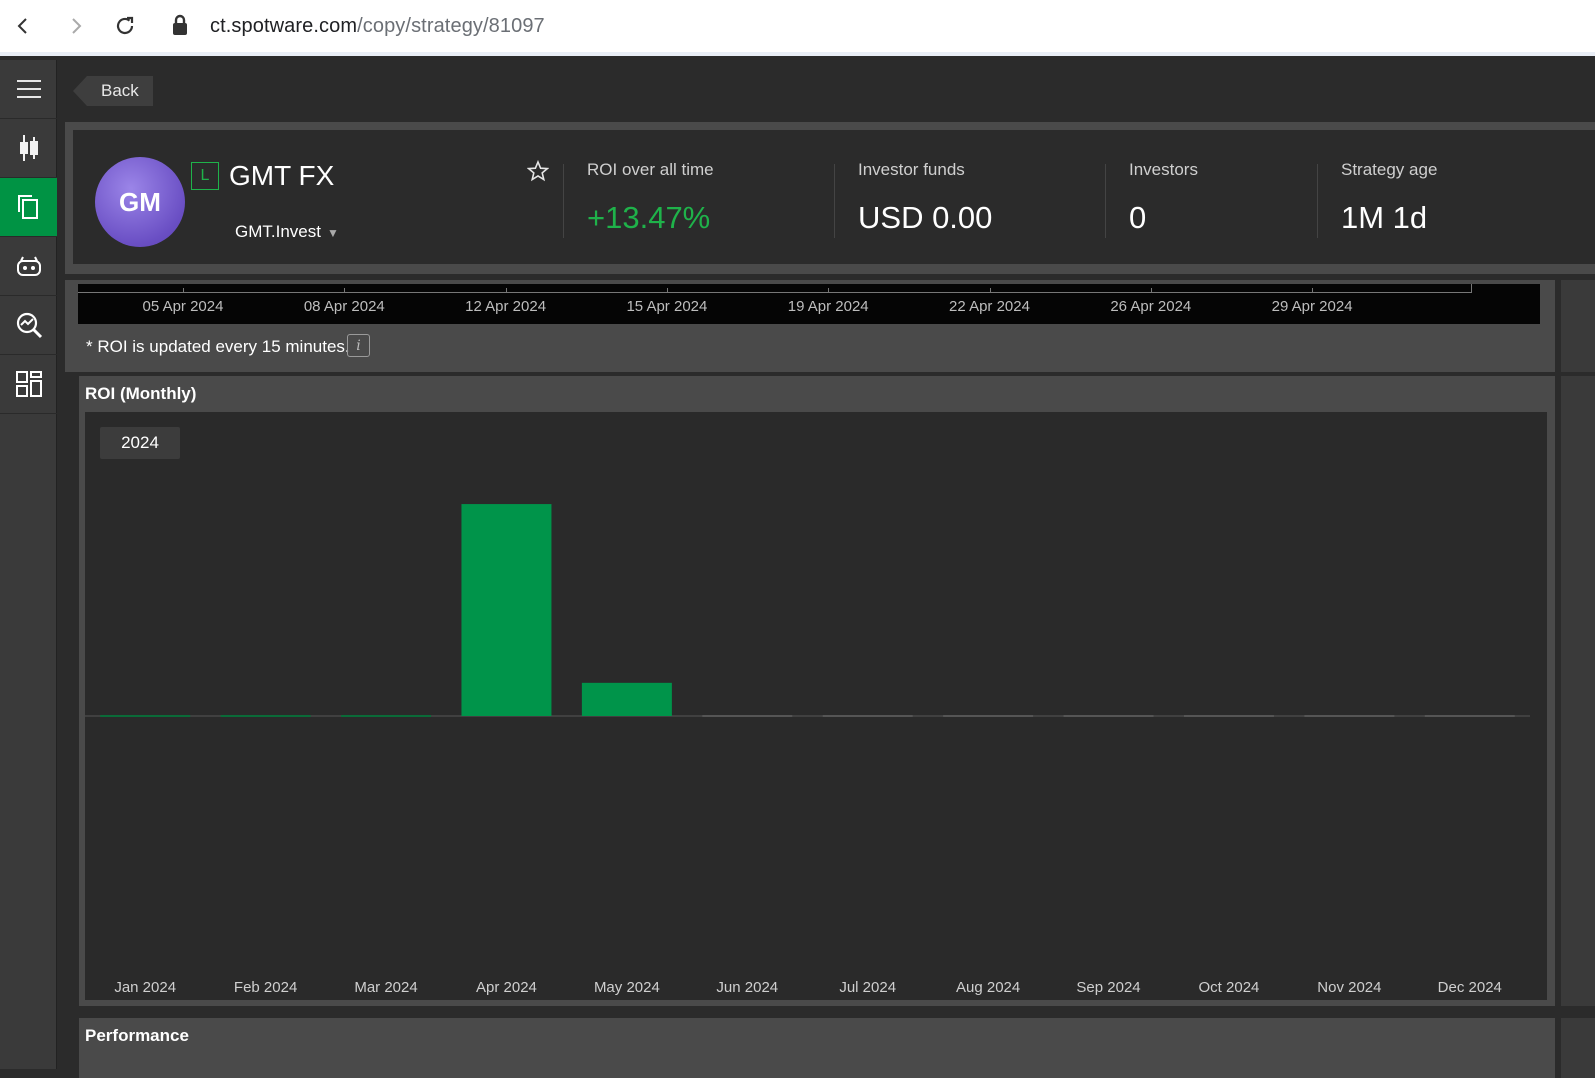 The image size is (1595, 1078). I want to click on x-tick-label: Dec 2024, so click(1470, 987).